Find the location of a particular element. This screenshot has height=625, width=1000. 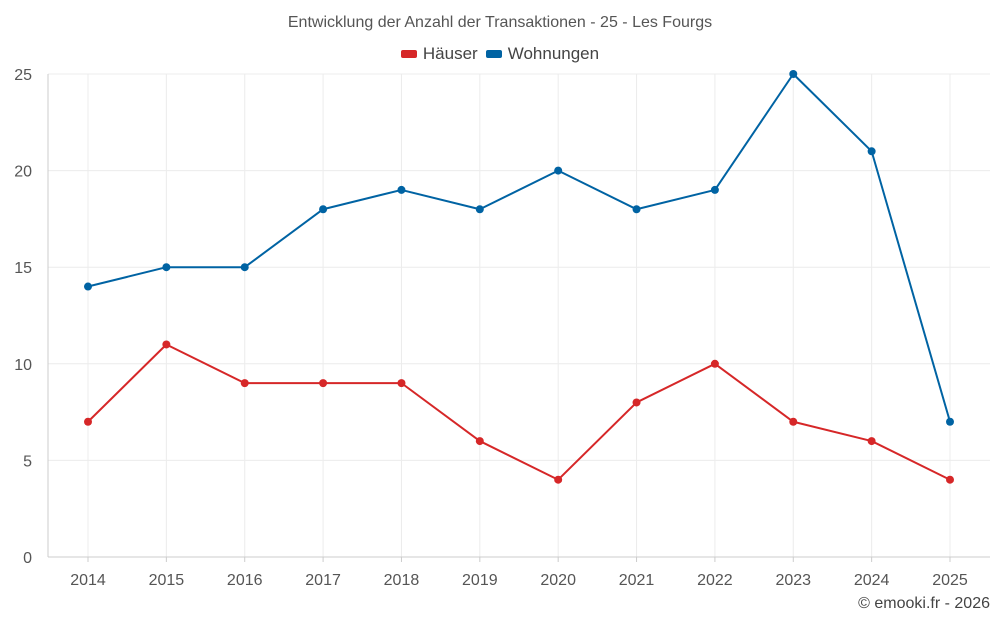

legend-label-haeuser: Häuser is located at coordinates (450, 53).